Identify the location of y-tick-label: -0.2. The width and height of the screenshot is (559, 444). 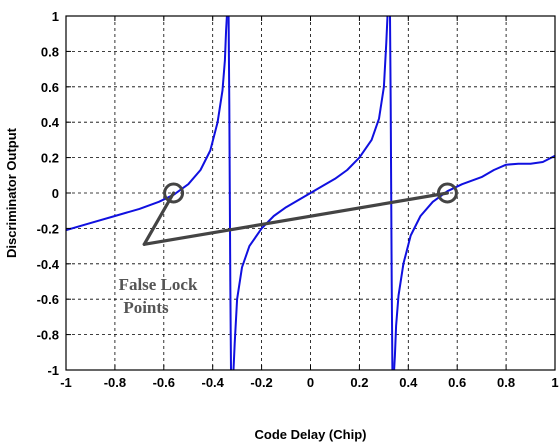
(48, 228).